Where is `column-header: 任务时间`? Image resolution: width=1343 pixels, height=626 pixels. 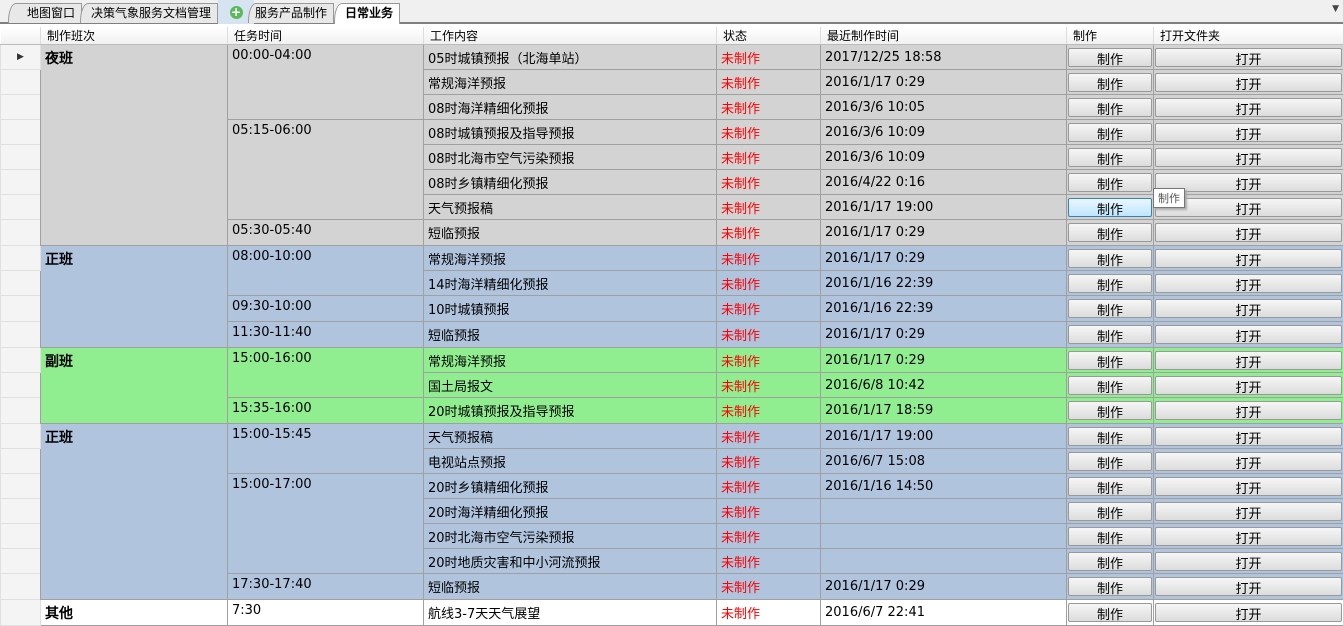 column-header: 任务时间 is located at coordinates (326, 36).